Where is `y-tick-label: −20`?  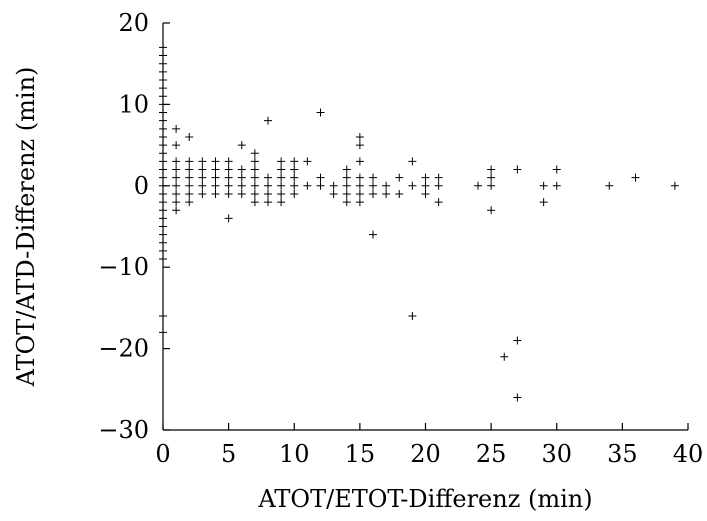 y-tick-label: −20 is located at coordinates (123, 349).